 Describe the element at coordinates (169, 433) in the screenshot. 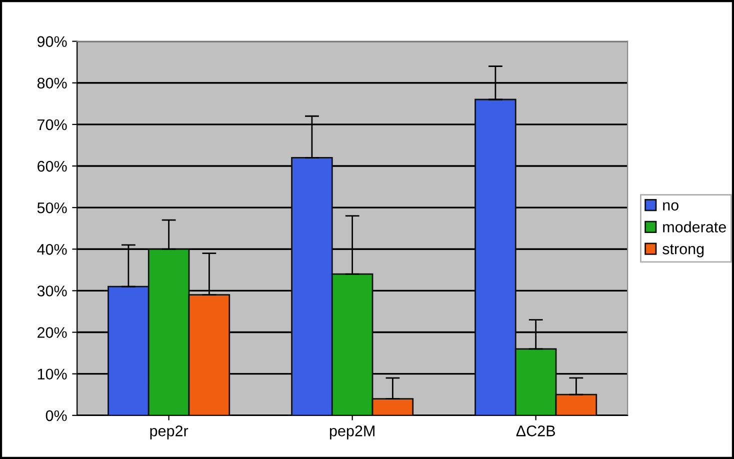

I see `x-tick-label: pep2r` at that location.